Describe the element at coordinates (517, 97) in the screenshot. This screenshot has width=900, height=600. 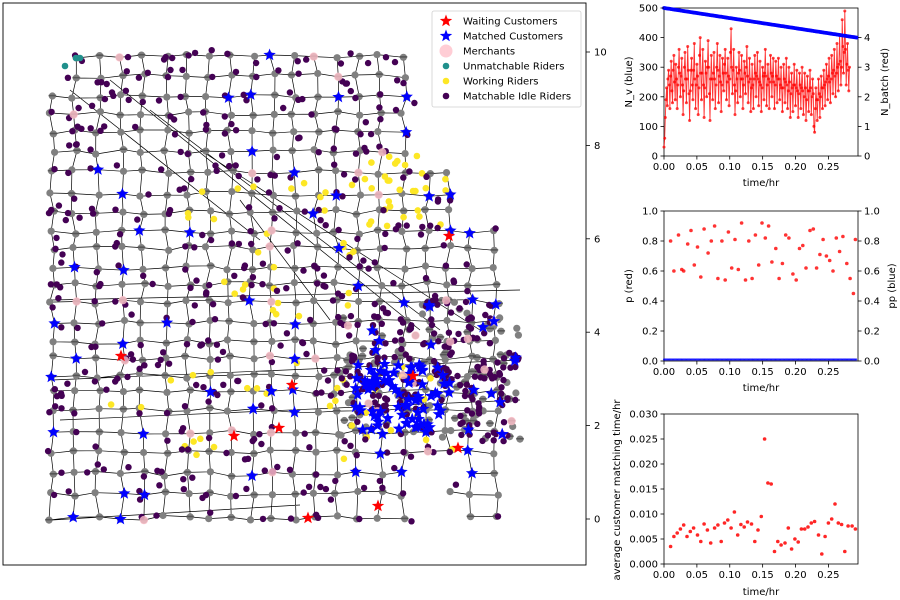
I see `legend-label-5: Matchable Idle Riders` at that location.